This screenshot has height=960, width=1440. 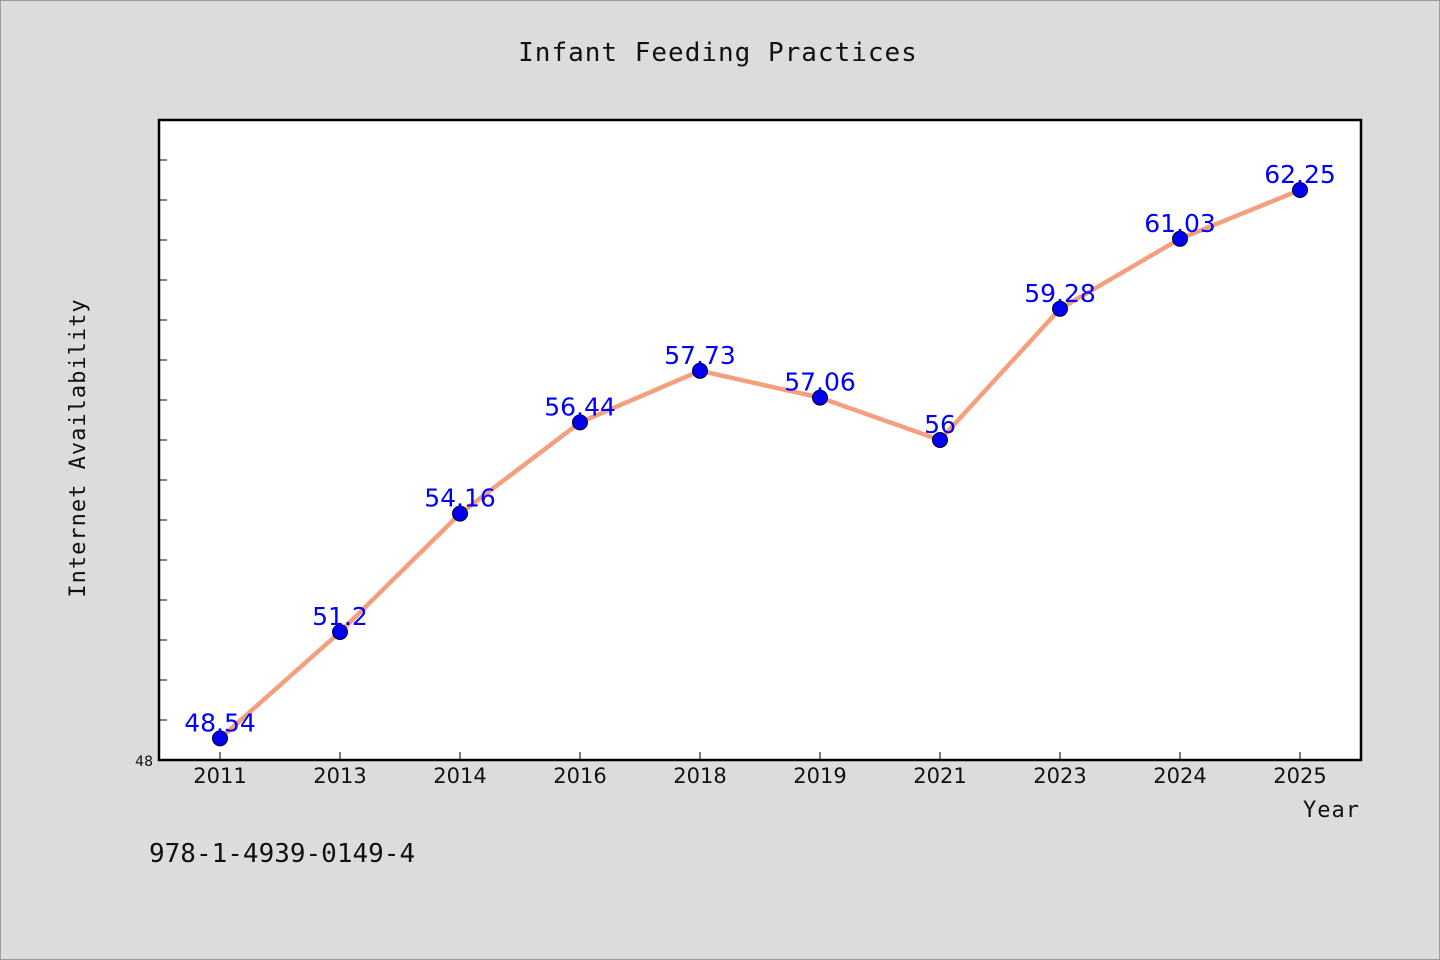 What do you see at coordinates (820, 382) in the screenshot?
I see `data-label: 57.06` at bounding box center [820, 382].